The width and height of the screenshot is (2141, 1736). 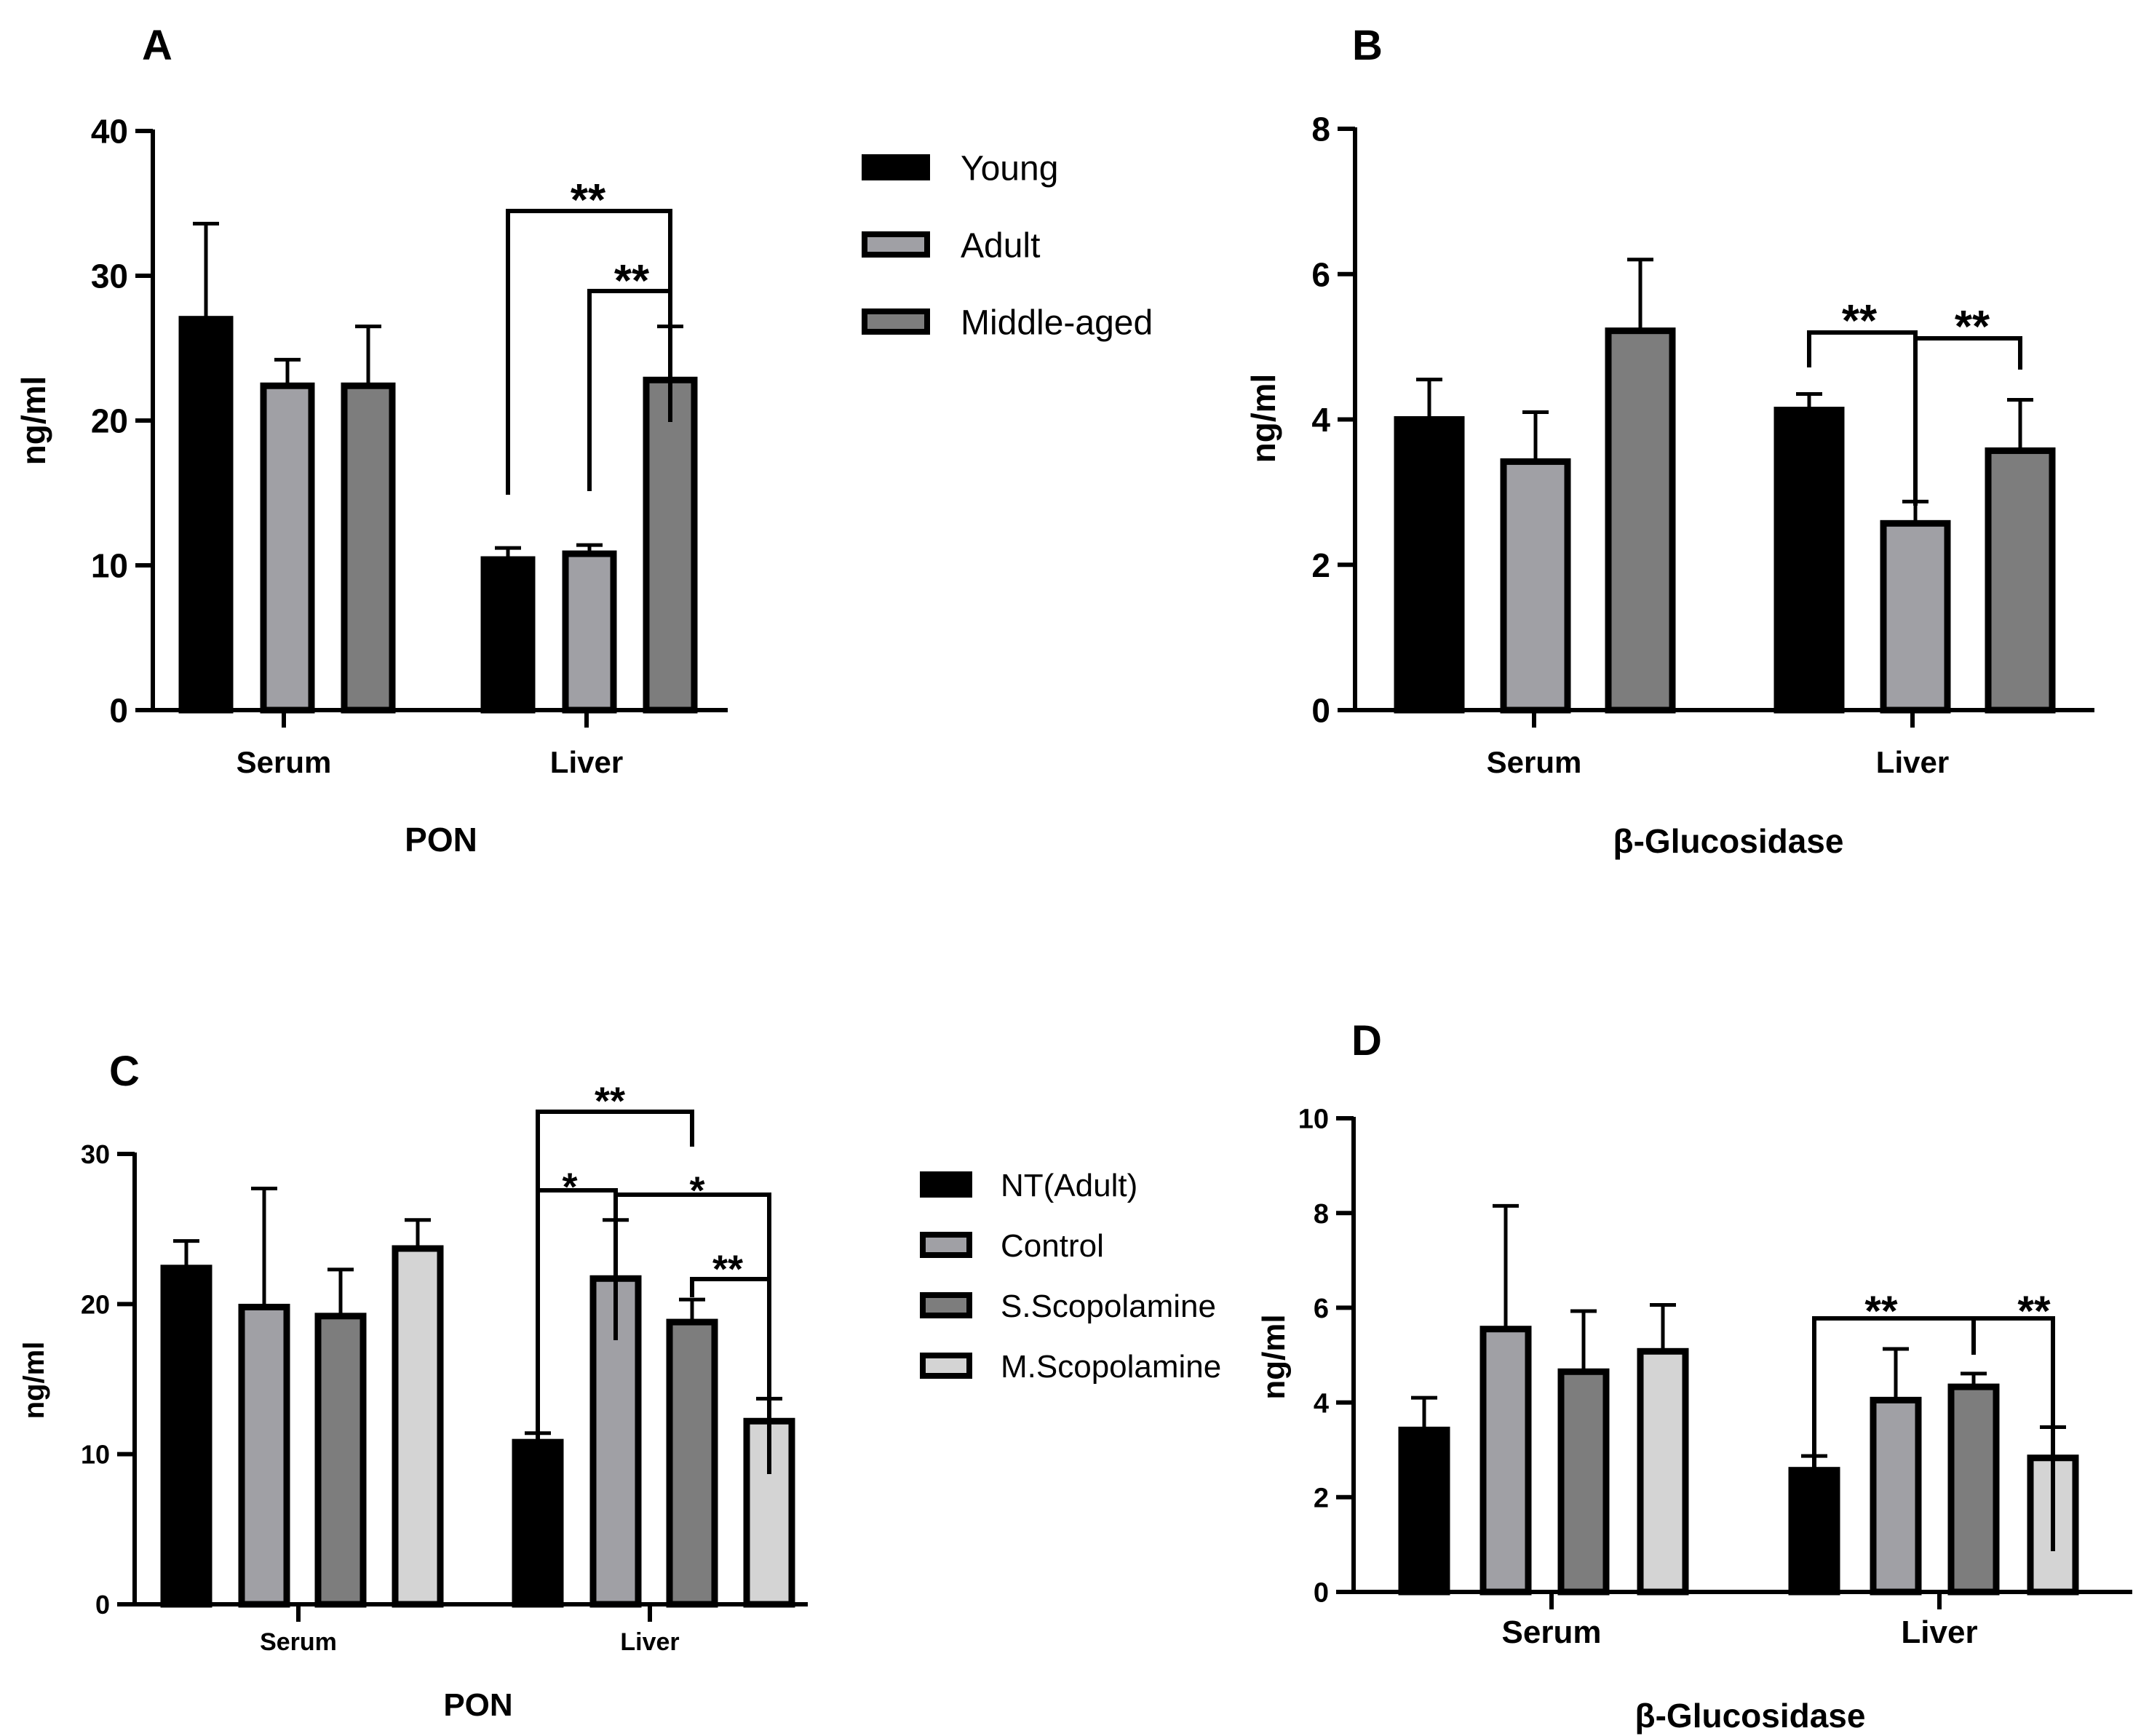 What do you see at coordinates (1108, 1306) in the screenshot?
I see `legend-label: S.Scopolamine` at bounding box center [1108, 1306].